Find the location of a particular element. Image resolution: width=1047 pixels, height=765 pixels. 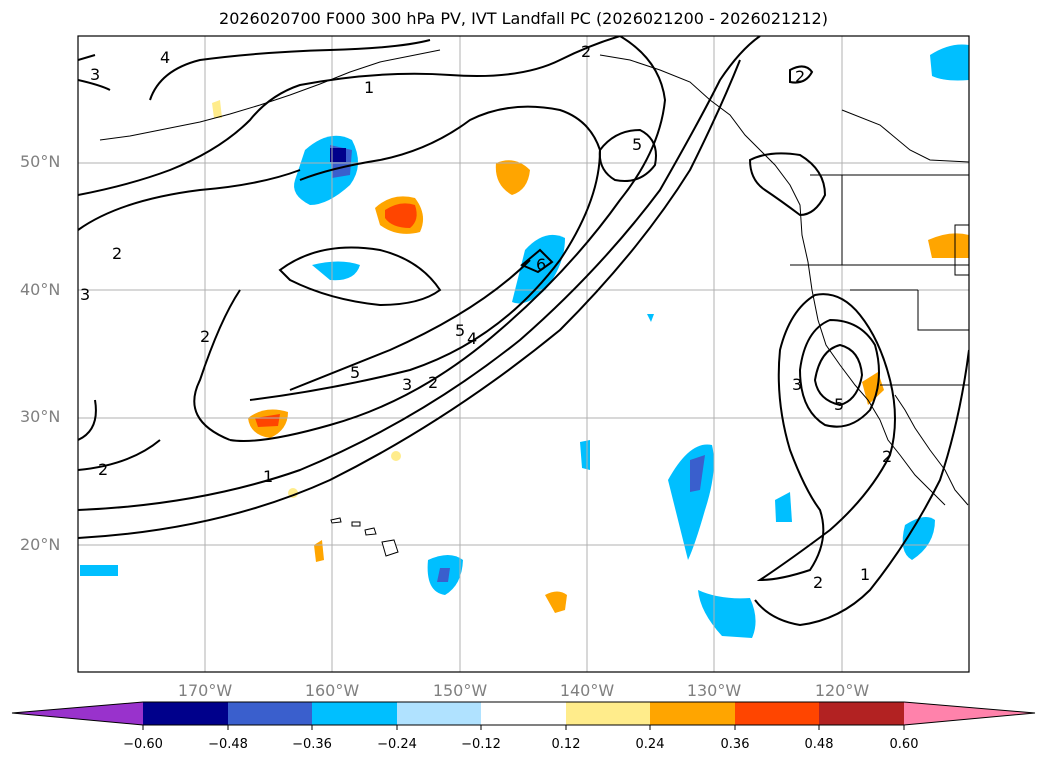

colorbar-tick-label: 0.12 is located at coordinates (566, 744).